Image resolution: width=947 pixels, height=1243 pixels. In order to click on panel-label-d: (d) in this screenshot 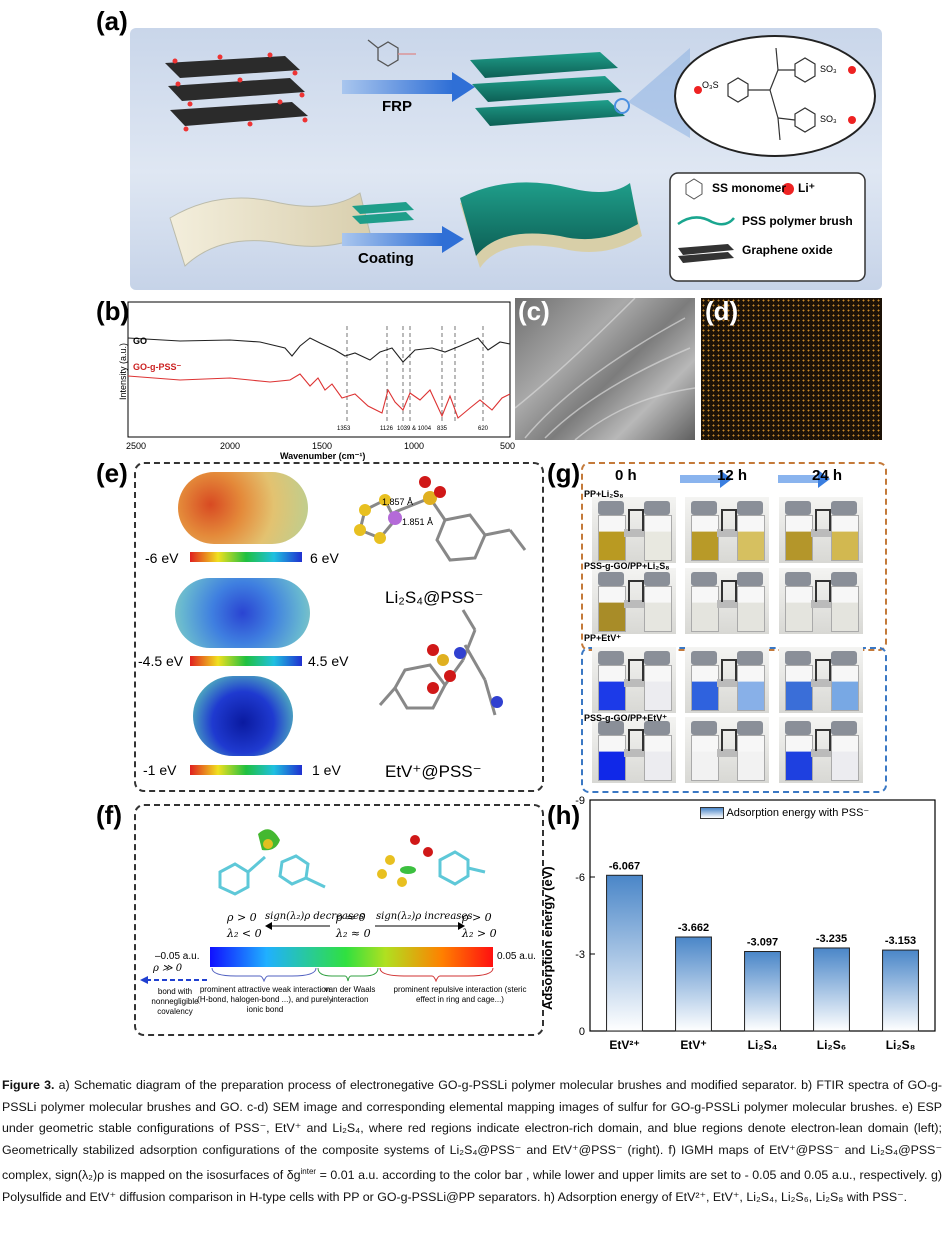, I will do `click(722, 311)`.